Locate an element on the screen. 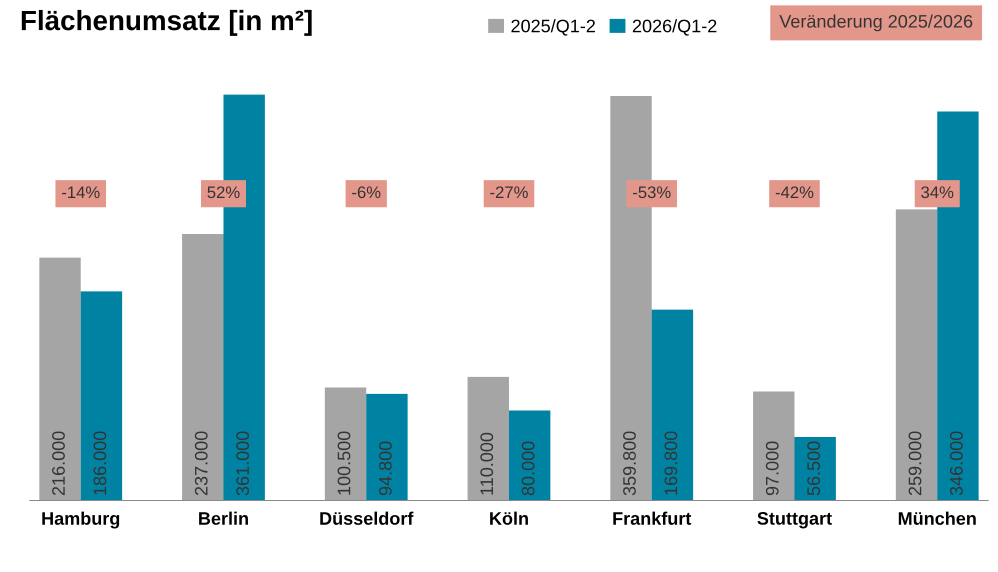  x-tick-label: Stuttgart is located at coordinates (794, 520).